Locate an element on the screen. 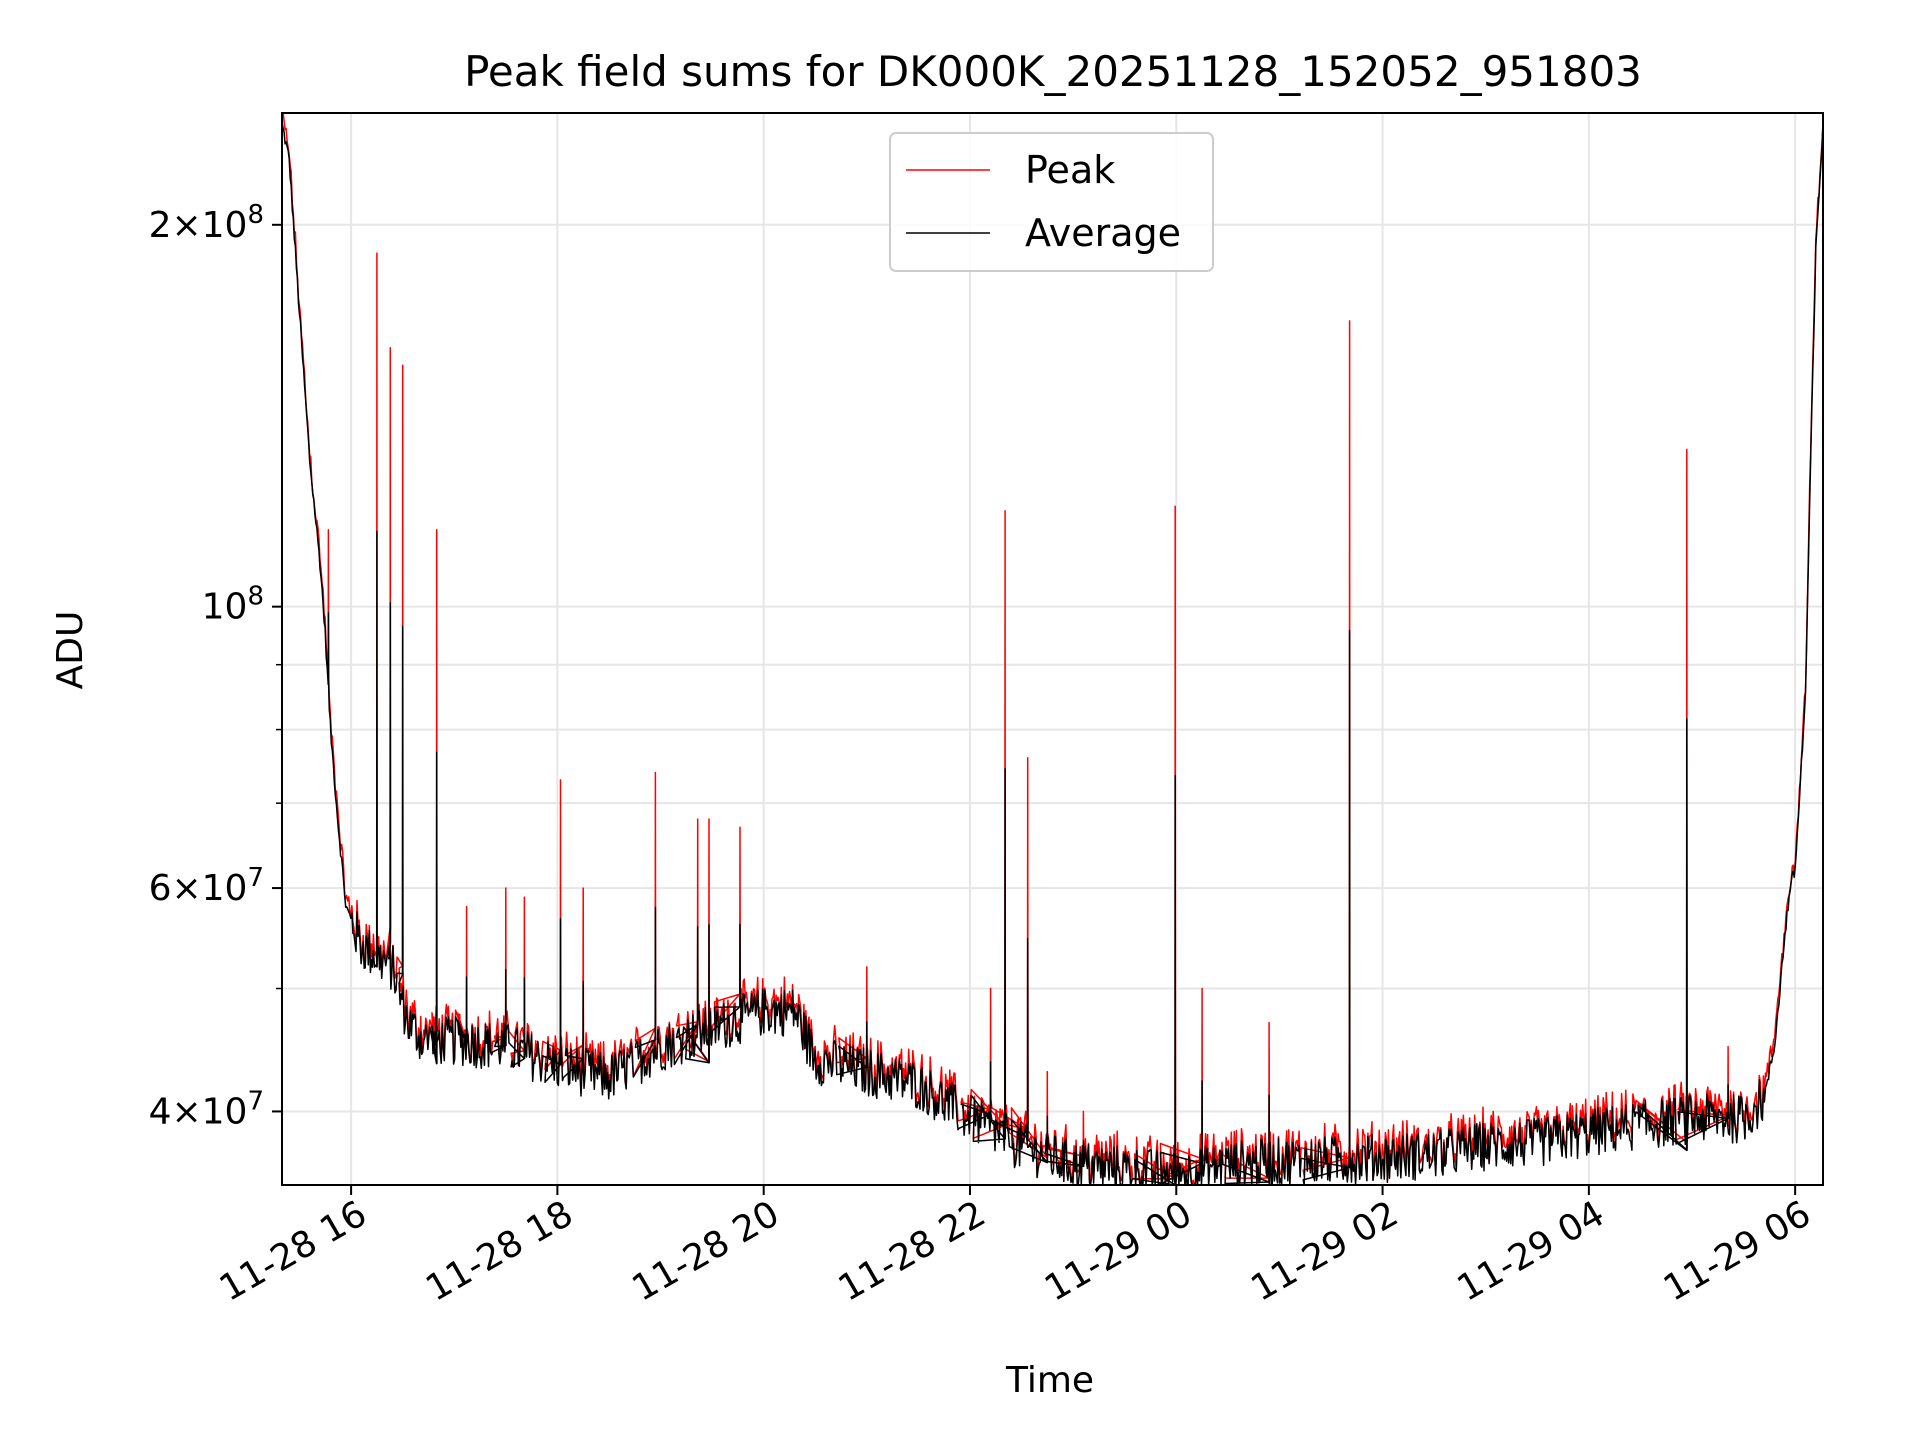 Image resolution: width=1920 pixels, height=1445 pixels. x-tick-label: 11-29 00 is located at coordinates (1118, 1251).